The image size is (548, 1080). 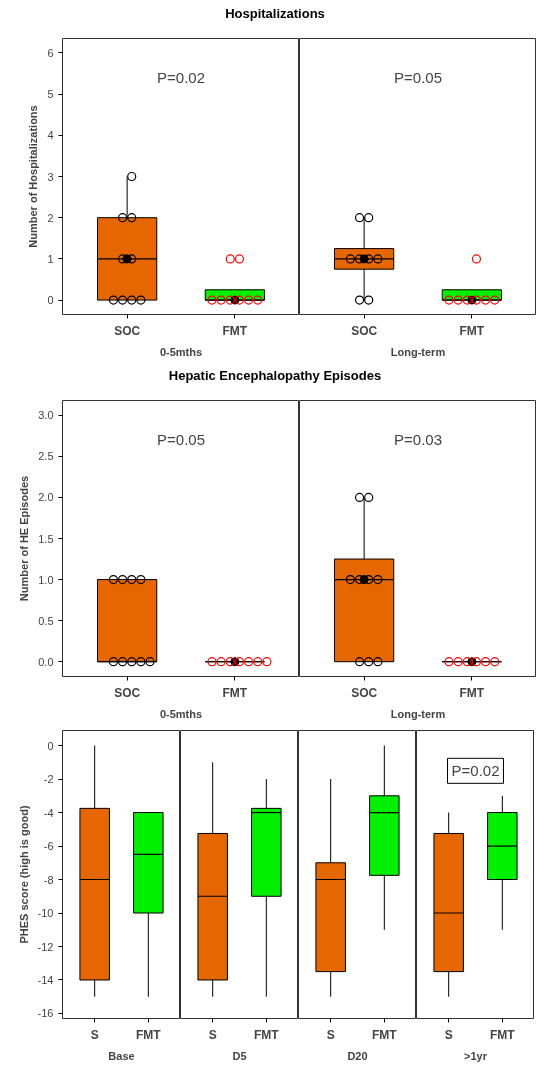 What do you see at coordinates (50, 217) in the screenshot?
I see `y-tick-label: 2` at bounding box center [50, 217].